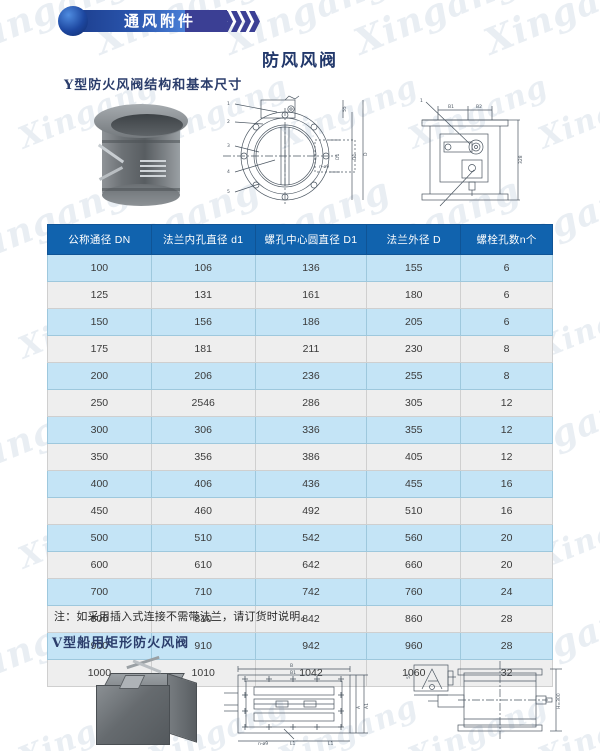 The image size is (600, 751). I want to click on table-cell: 12, so click(506, 403).